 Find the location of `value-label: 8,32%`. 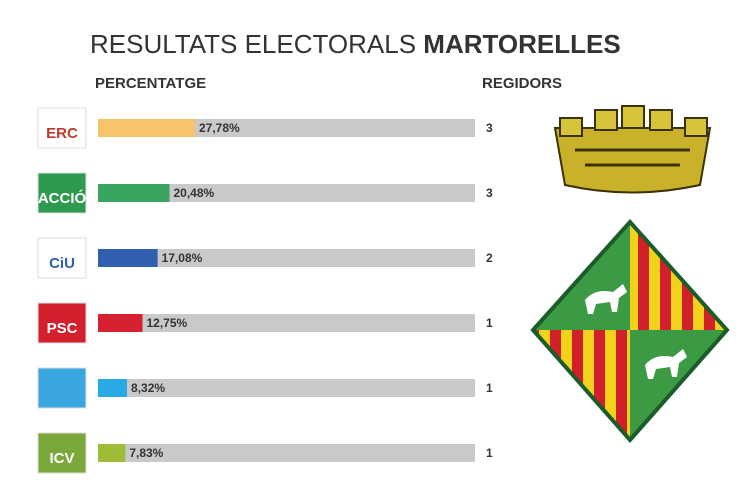

value-label: 8,32% is located at coordinates (148, 388).